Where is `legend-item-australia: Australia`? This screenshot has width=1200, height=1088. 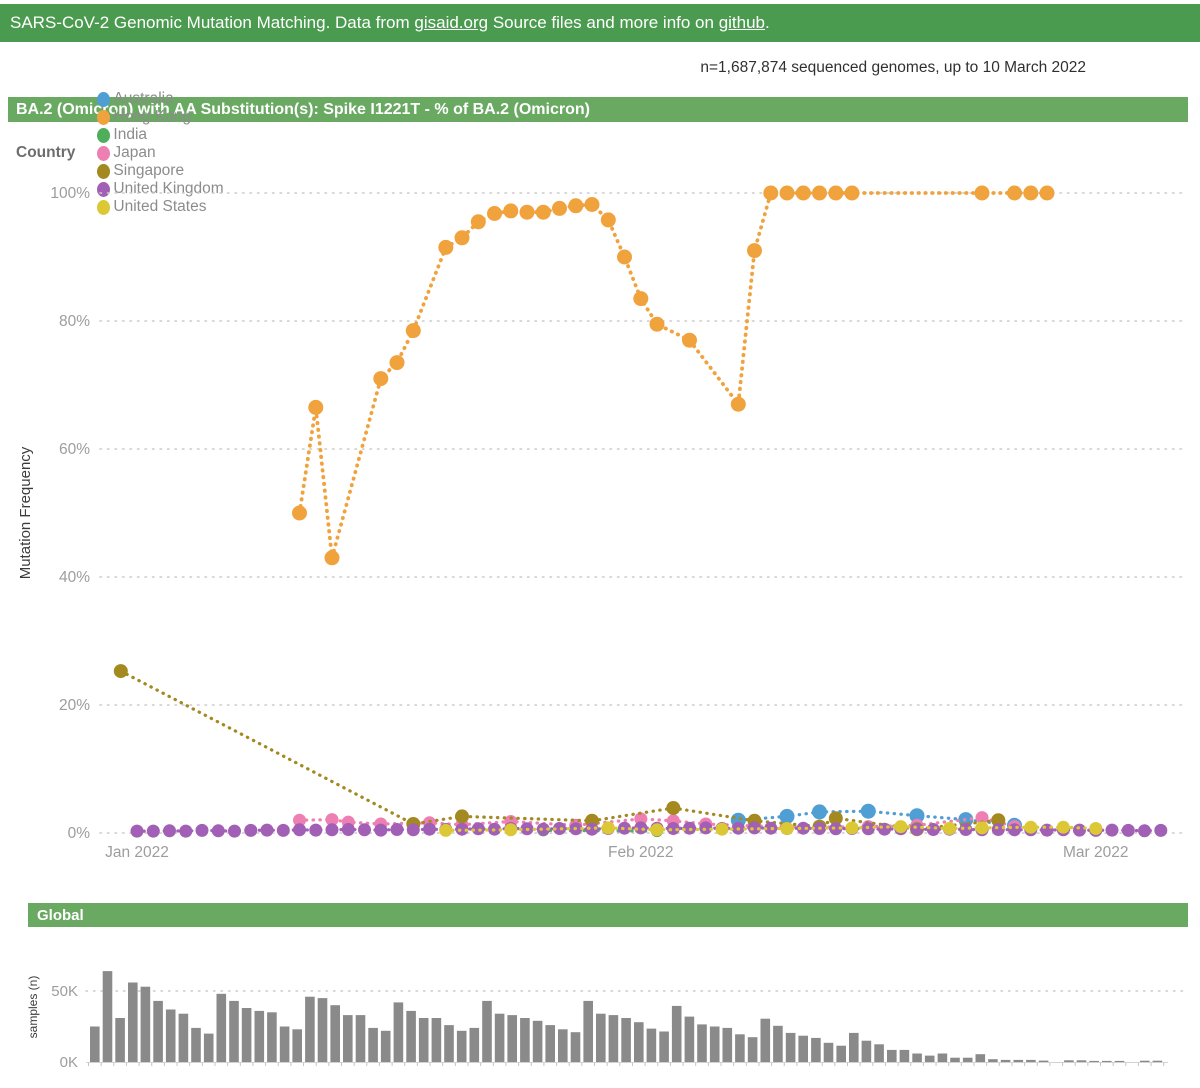
legend-item-australia: Australia is located at coordinates (160, 99).